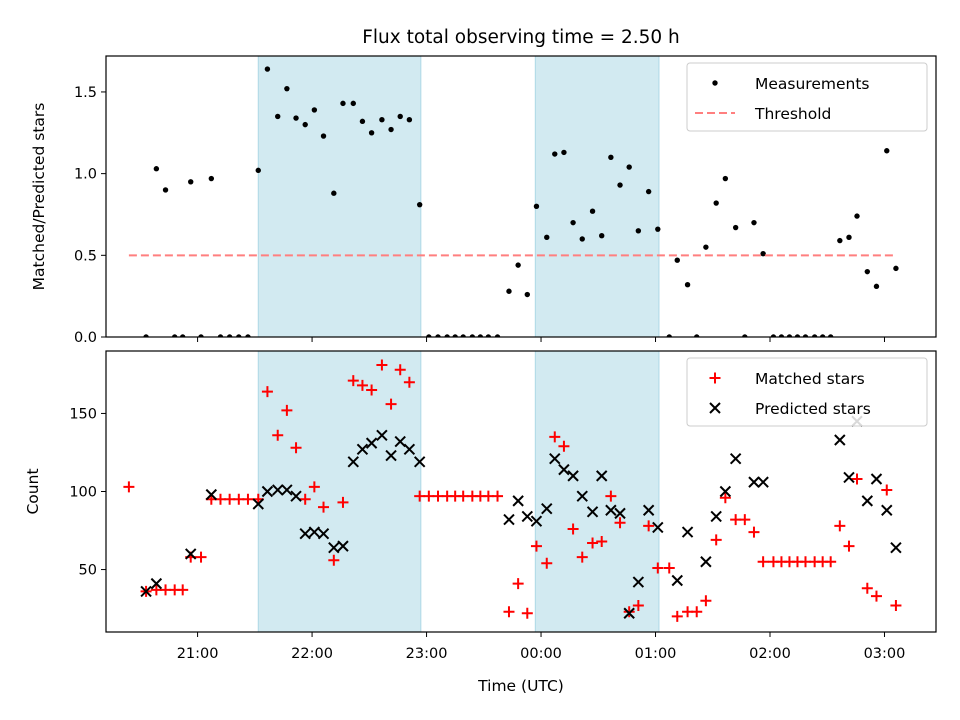 The height and width of the screenshot is (720, 960). What do you see at coordinates (83, 493) in the screenshot?
I see `y-tick-label: 100` at bounding box center [83, 493].